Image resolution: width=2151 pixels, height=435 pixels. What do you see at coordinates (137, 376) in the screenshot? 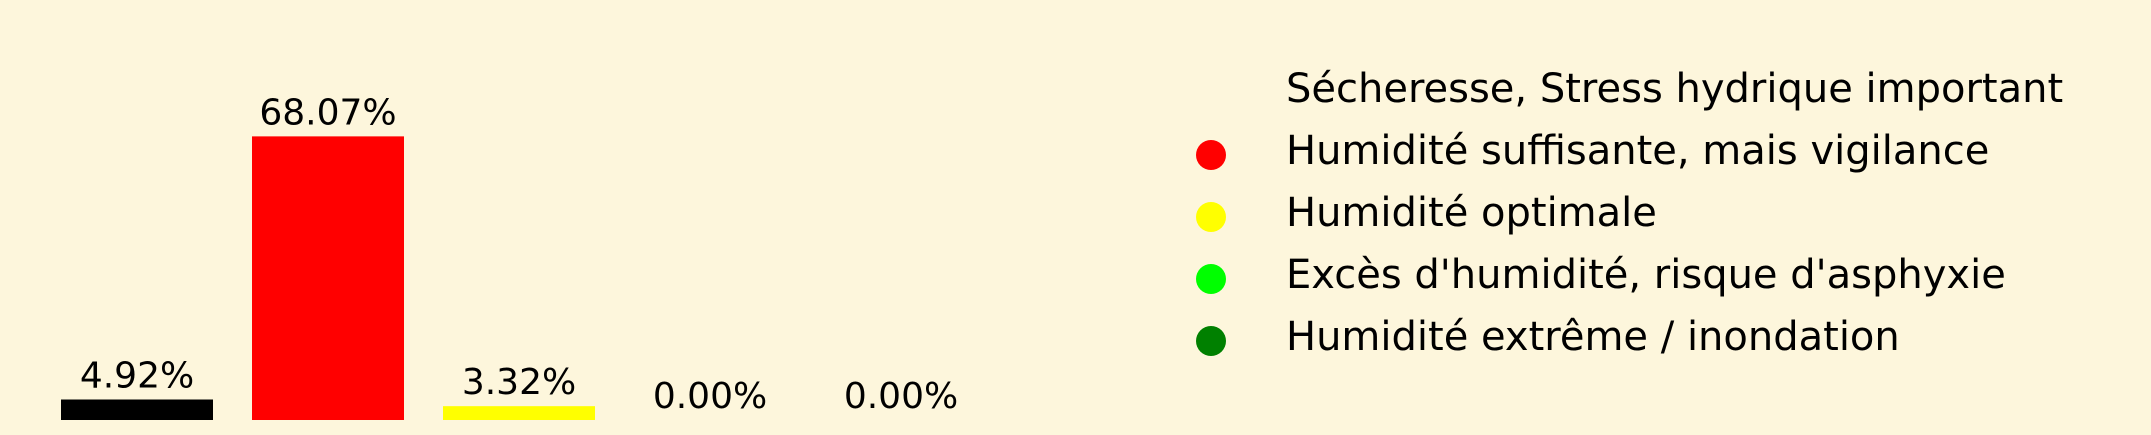
I see `bar-value-label-1: 4.92%` at bounding box center [137, 376].